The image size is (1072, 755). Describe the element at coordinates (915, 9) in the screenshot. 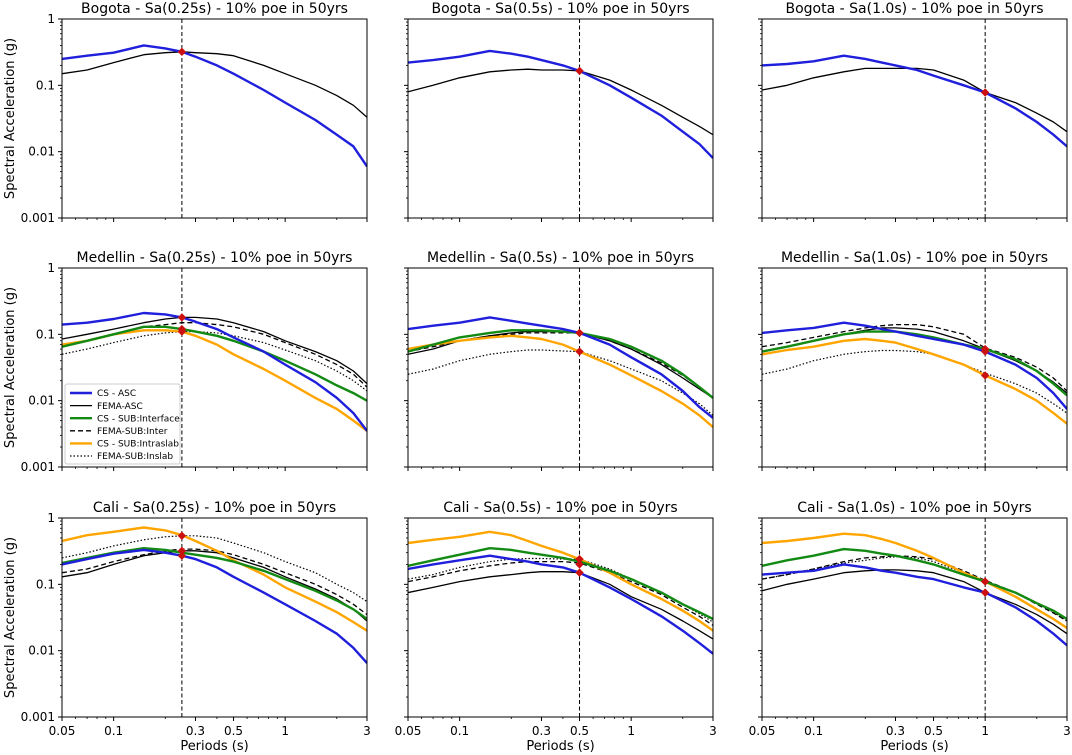

I see `subplot-title: Bogota - Sa(1.0s) - 10% poe in 50yrs` at that location.